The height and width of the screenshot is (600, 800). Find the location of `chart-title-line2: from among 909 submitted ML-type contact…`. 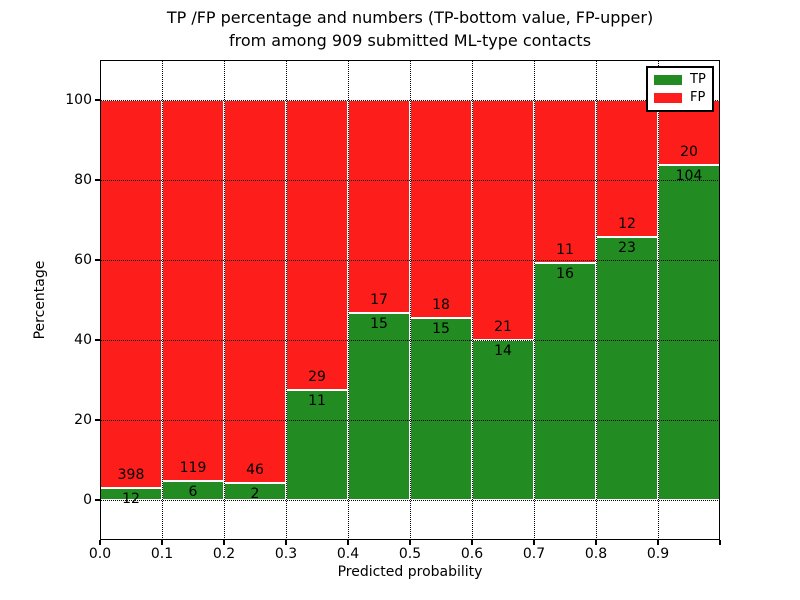

chart-title-line2: from among 909 submitted ML-type contact… is located at coordinates (410, 40).